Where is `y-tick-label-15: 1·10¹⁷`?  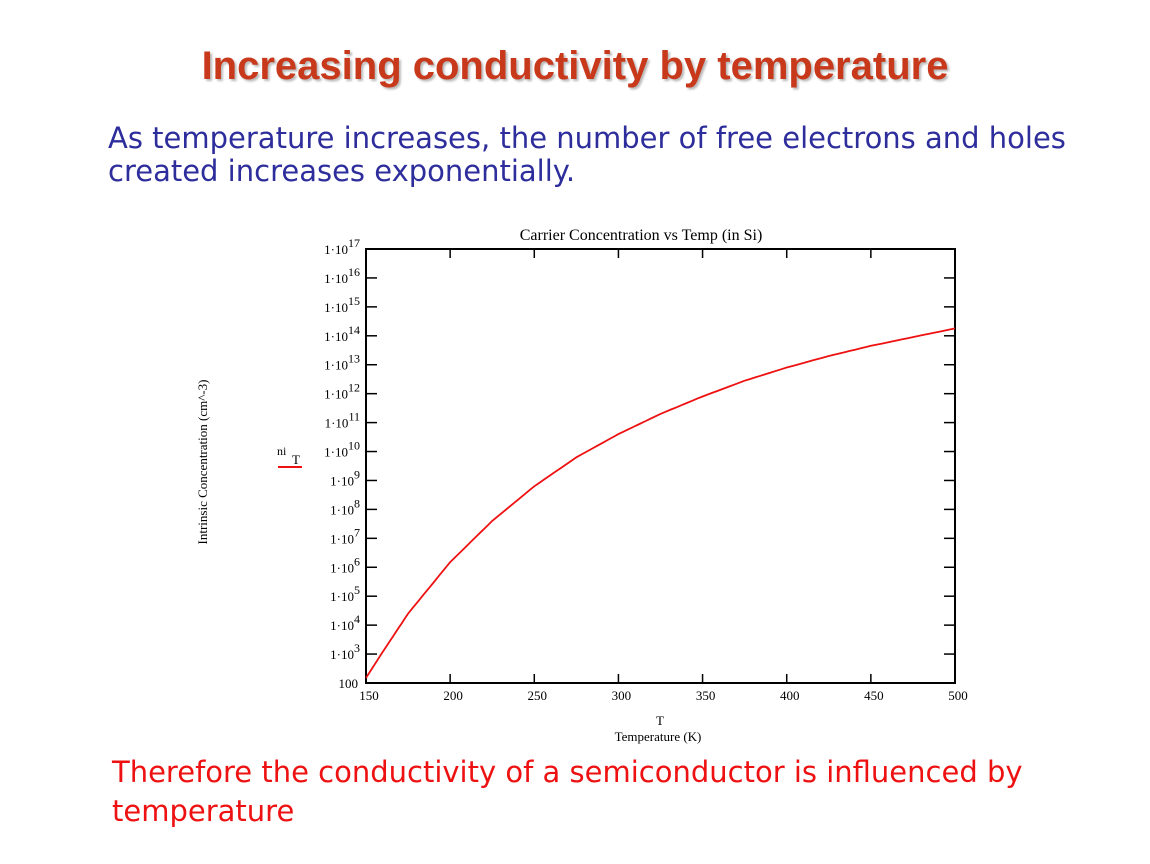 y-tick-label-15: 1·10¹⁷ is located at coordinates (342, 246).